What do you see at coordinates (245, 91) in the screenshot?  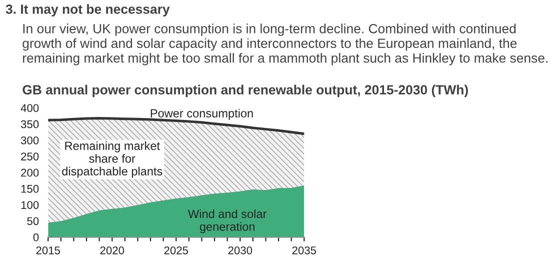 I see `chart-title: GB annual power consumption and renewable output, 2015-2030 (TWh)` at bounding box center [245, 91].